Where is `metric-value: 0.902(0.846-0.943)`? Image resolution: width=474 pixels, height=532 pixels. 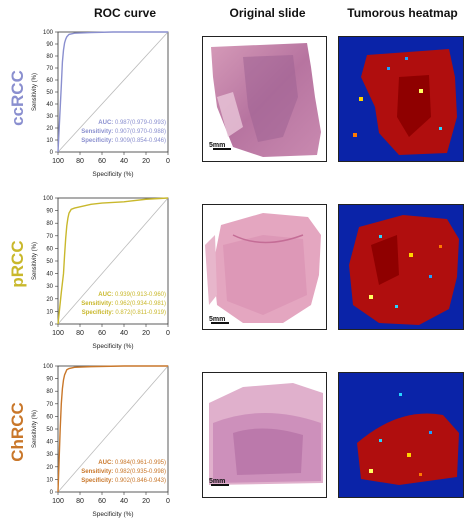 metric-value: 0.902(0.846-0.943) is located at coordinates (140, 481).